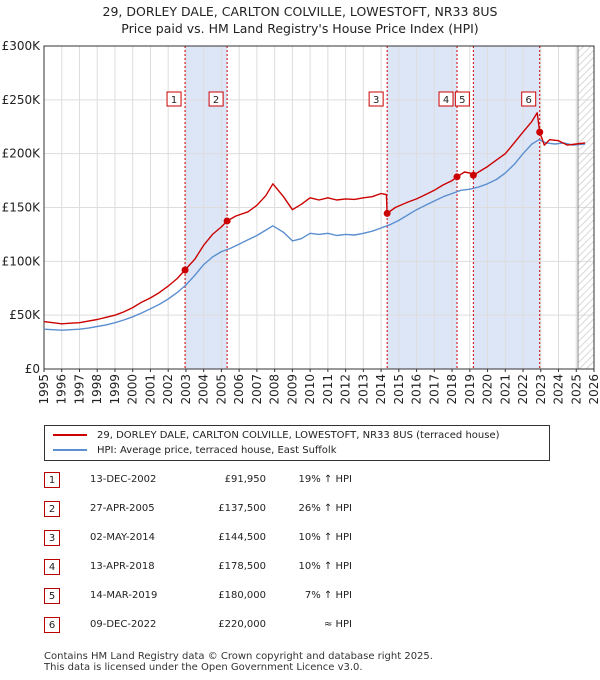 This screenshot has height=680, width=600. What do you see at coordinates (434, 389) in the screenshot?
I see `x-tick-label: 2017` at bounding box center [434, 389].